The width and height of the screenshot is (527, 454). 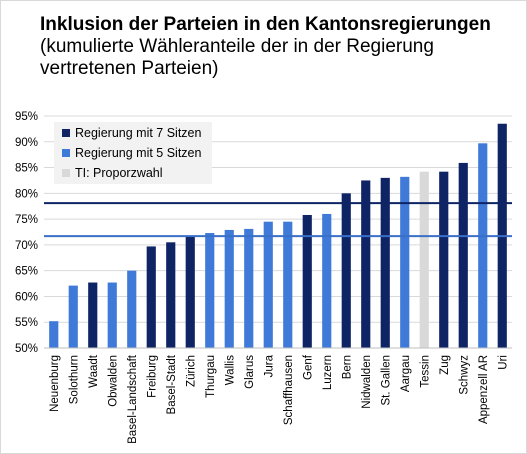 I want to click on x-tick-label: Freiburg, so click(x=152, y=376).